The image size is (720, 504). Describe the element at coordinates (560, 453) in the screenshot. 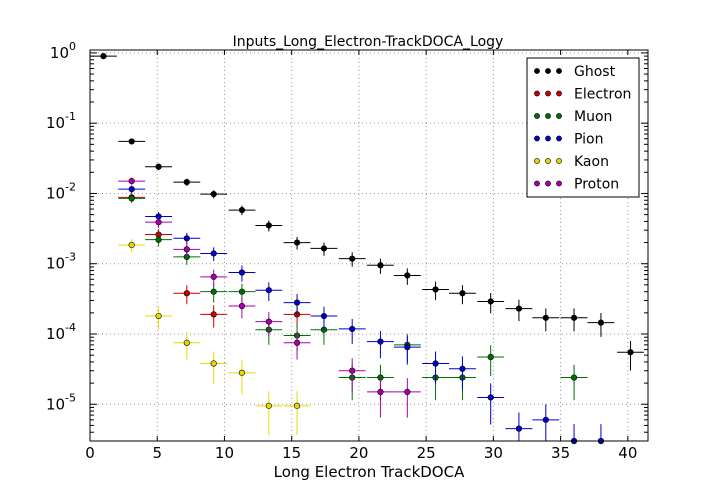

I see `x-tick-label: 35` at that location.